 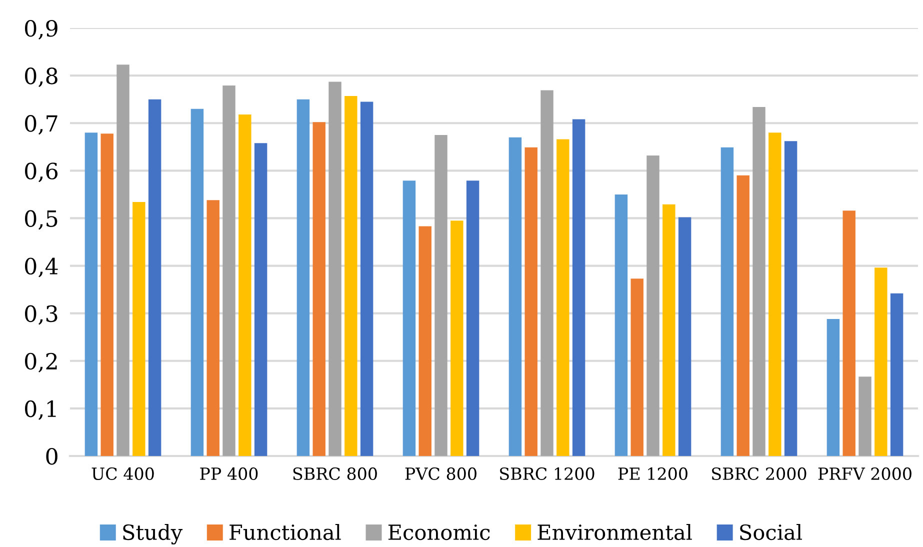 What do you see at coordinates (41, 125) in the screenshot?
I see `y-tick-label: 0,7` at bounding box center [41, 125].